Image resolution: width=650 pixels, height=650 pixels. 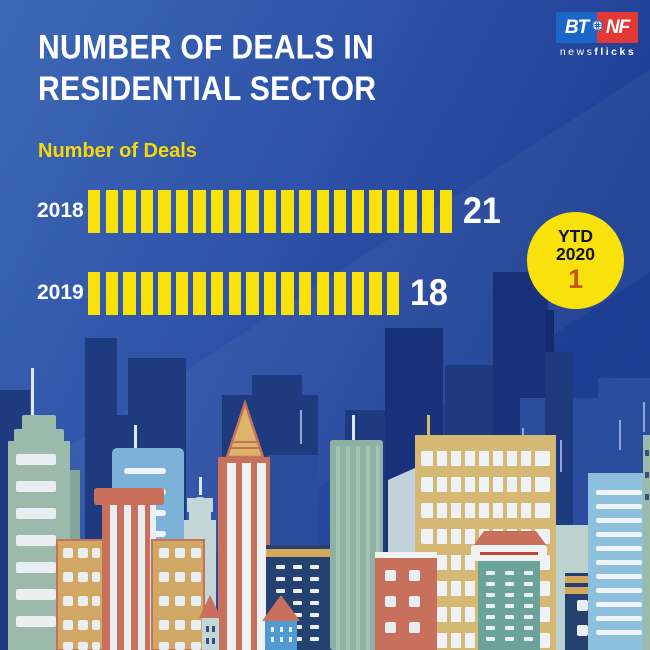 What do you see at coordinates (178, 594) in the screenshot?
I see `building-tan-windows-right` at bounding box center [178, 594].